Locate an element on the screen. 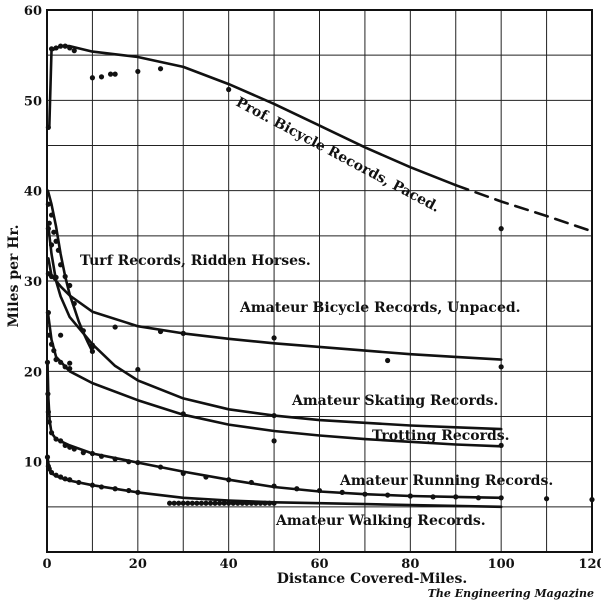 This screenshot has height=601, width=601. source-credit: The Engineering Magazine is located at coordinates (511, 593).